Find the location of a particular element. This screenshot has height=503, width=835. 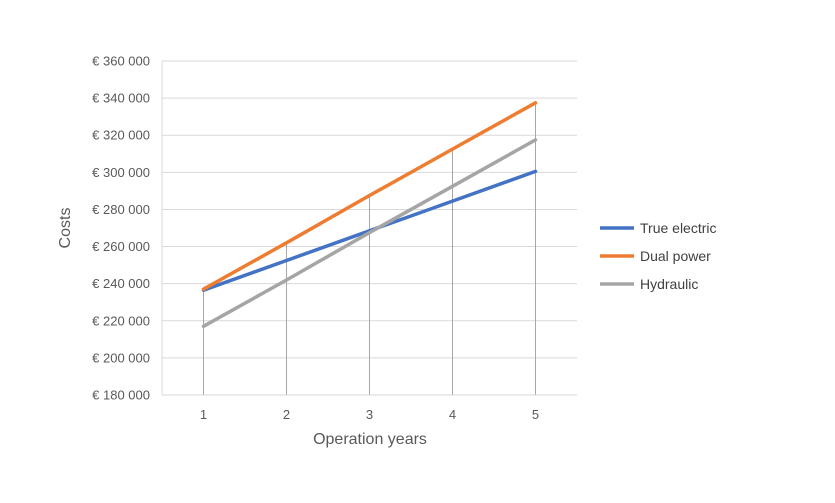

y-tick-label: € 360 000 is located at coordinates (121, 61).